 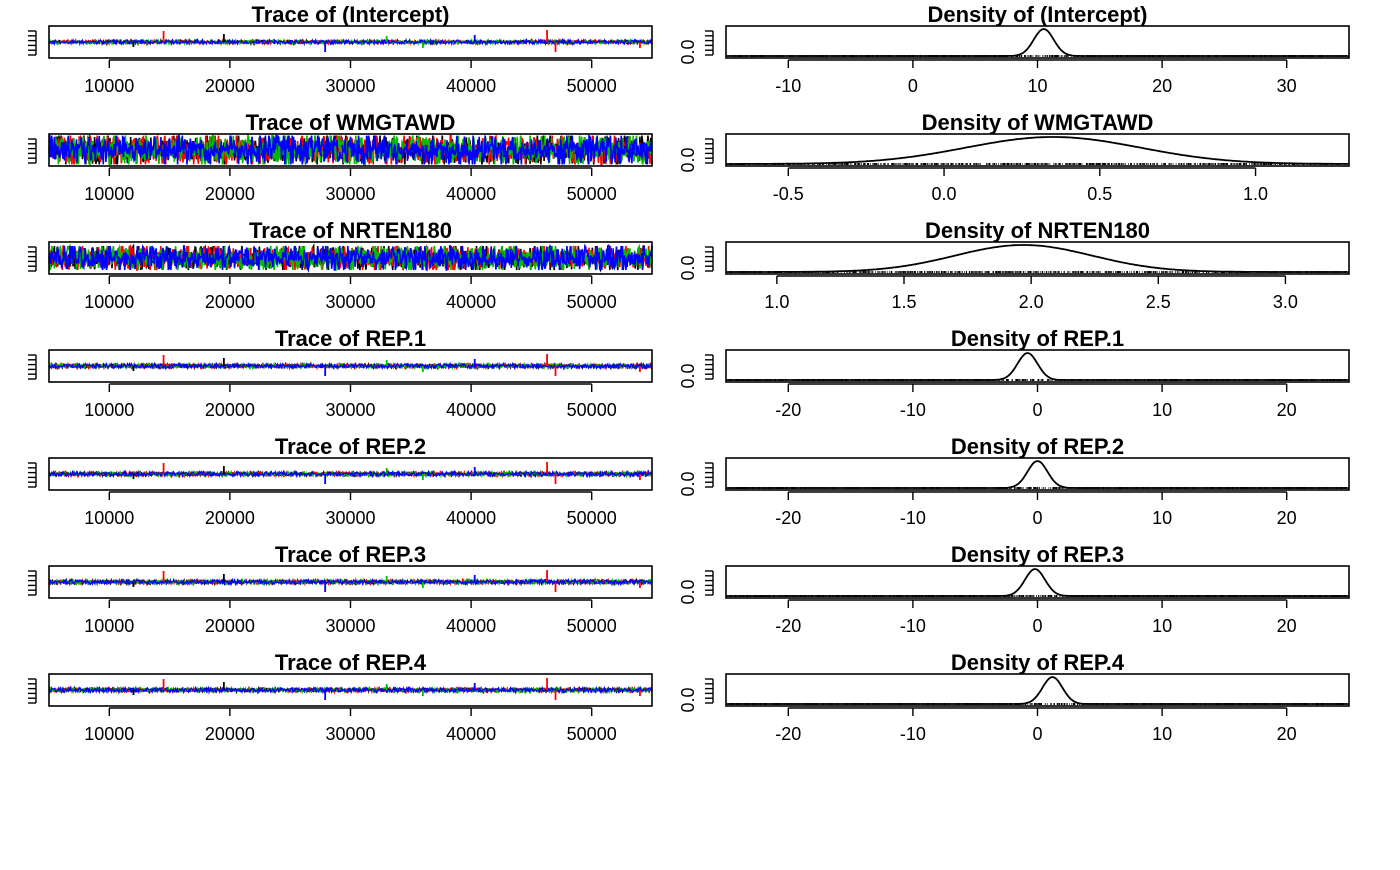 I want to click on panel-title: Density of REP.1, so click(x=1037, y=338).